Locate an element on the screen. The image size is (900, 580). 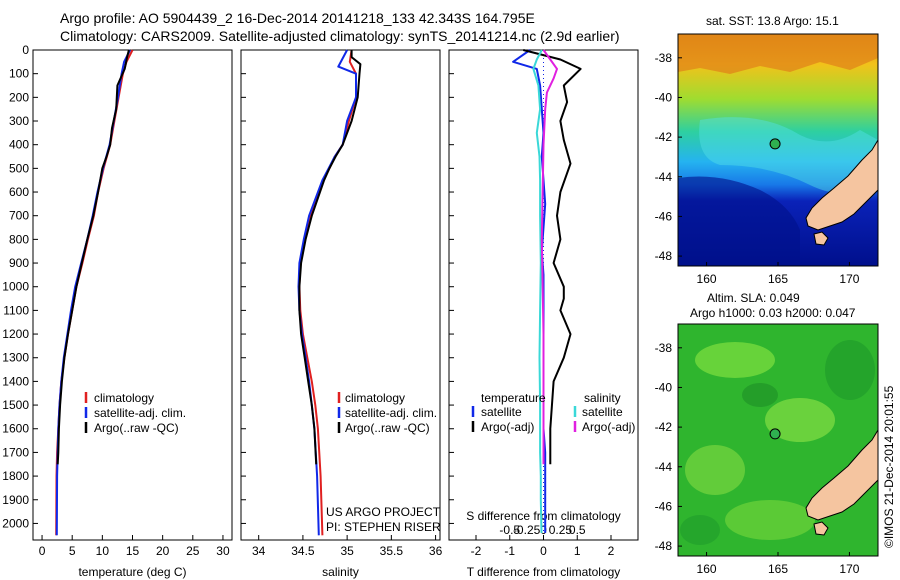
map-y-tick-label: -44 is located at coordinates (664, 177).